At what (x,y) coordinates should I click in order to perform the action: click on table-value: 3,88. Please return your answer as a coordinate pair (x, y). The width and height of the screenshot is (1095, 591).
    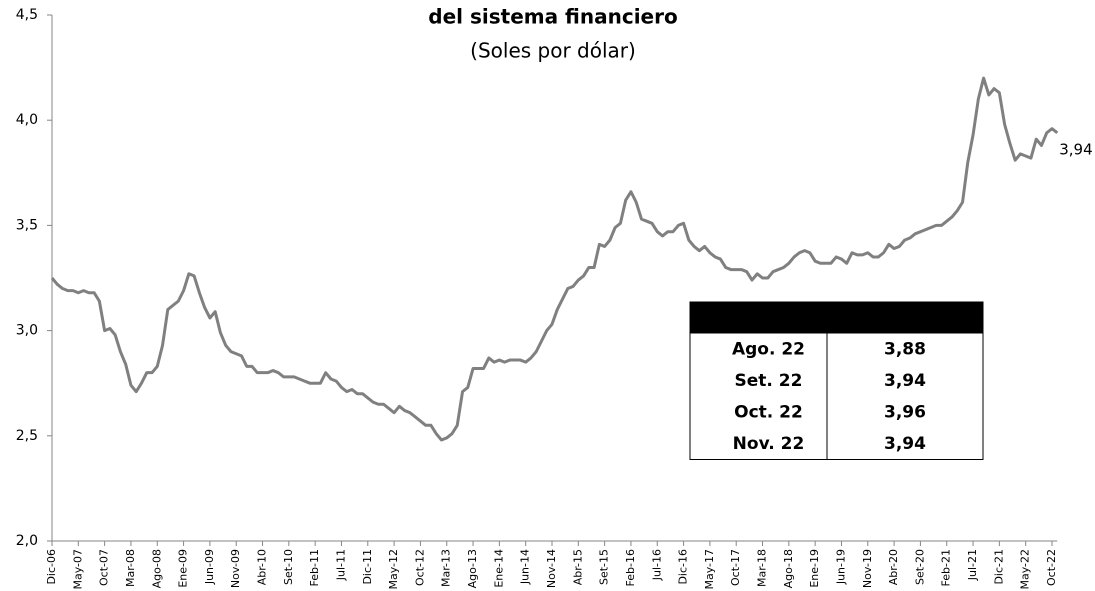
    Looking at the image, I should click on (905, 349).